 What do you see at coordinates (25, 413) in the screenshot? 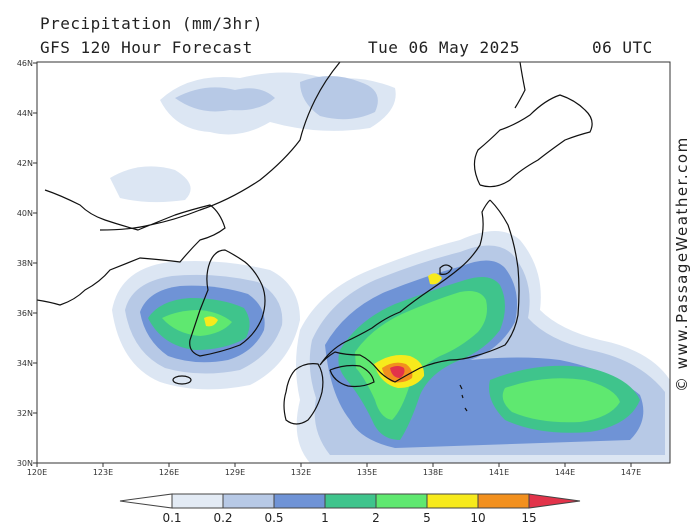
I see `lat-label: 32N` at bounding box center [25, 413].